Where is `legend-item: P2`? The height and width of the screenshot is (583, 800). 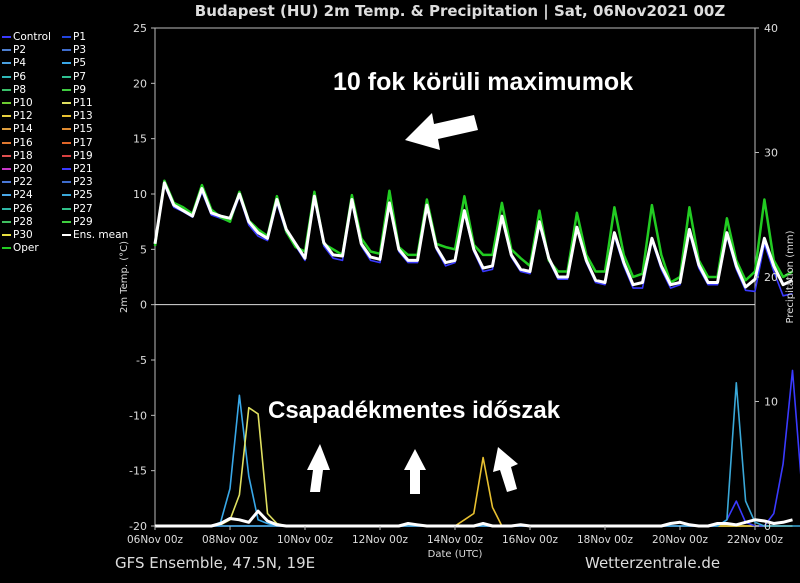 legend-item: P2 is located at coordinates (14, 50).